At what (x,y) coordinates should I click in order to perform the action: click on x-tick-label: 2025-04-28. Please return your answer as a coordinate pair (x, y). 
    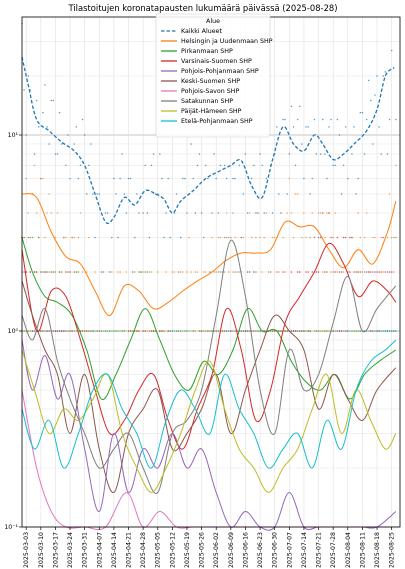
    Looking at the image, I should click on (143, 550).